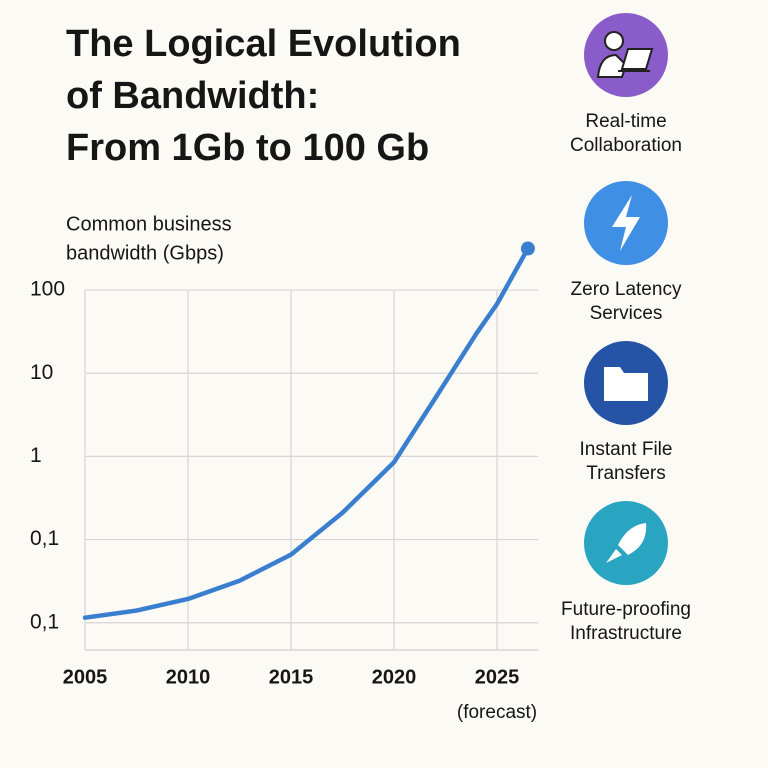  Describe the element at coordinates (85, 677) in the screenshot. I see `x-tick-label: 2005` at that location.